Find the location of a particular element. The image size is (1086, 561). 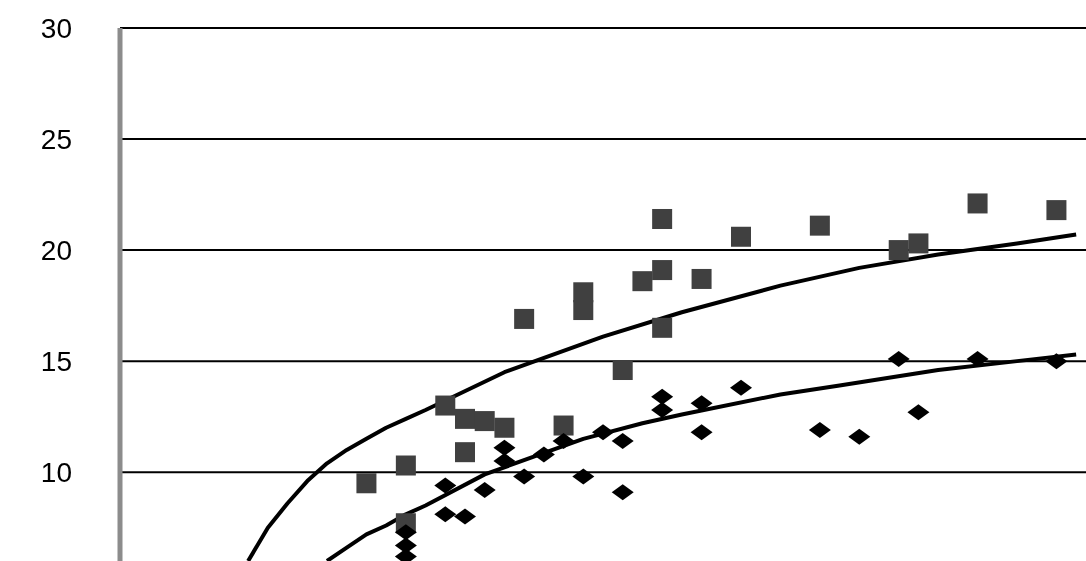

y-tick-label: 30 is located at coordinates (56, 28).